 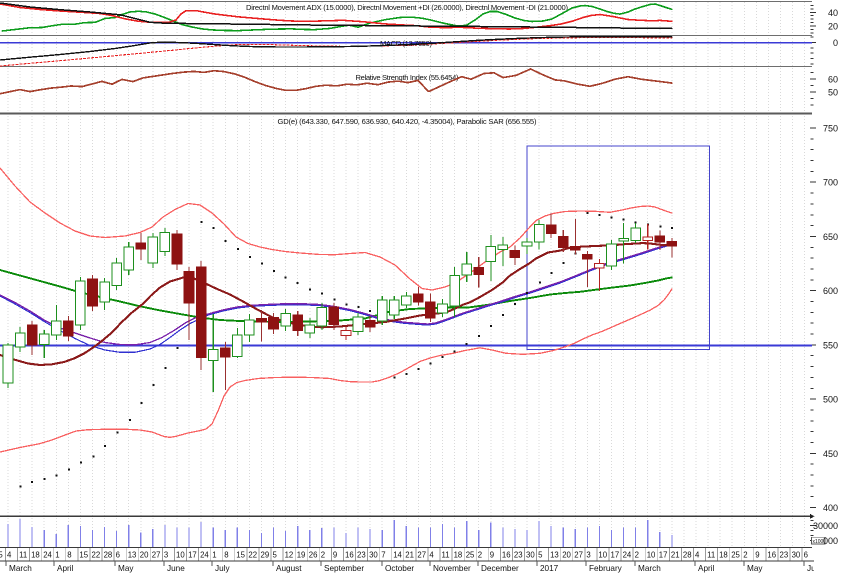 What do you see at coordinates (830, 237) in the screenshot?
I see `svg-text: 650` at bounding box center [830, 237].